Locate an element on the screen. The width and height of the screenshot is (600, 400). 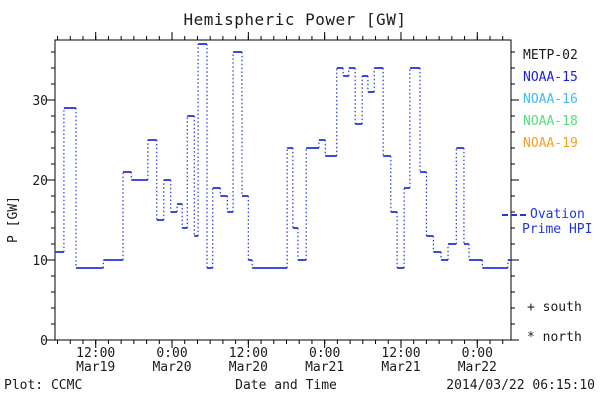
ovation-label-line2: Prime HPI is located at coordinates (557, 229).